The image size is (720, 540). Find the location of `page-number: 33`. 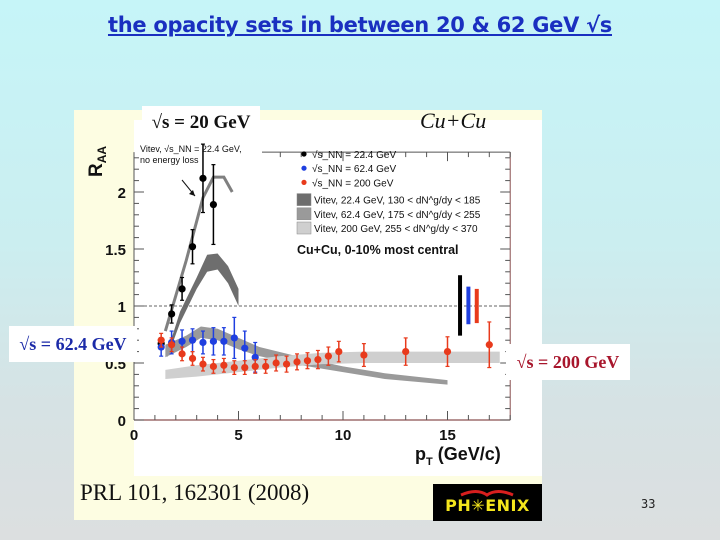

page-number: 33 is located at coordinates (648, 504).